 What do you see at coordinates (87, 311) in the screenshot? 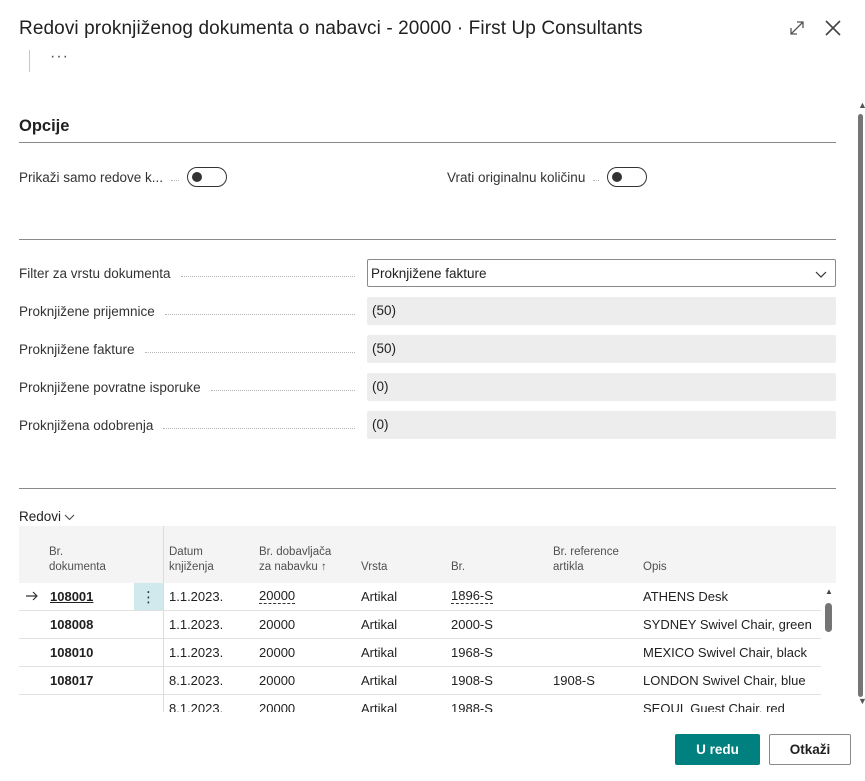
I see `field-label: Proknjižene prijemnice` at bounding box center [87, 311].